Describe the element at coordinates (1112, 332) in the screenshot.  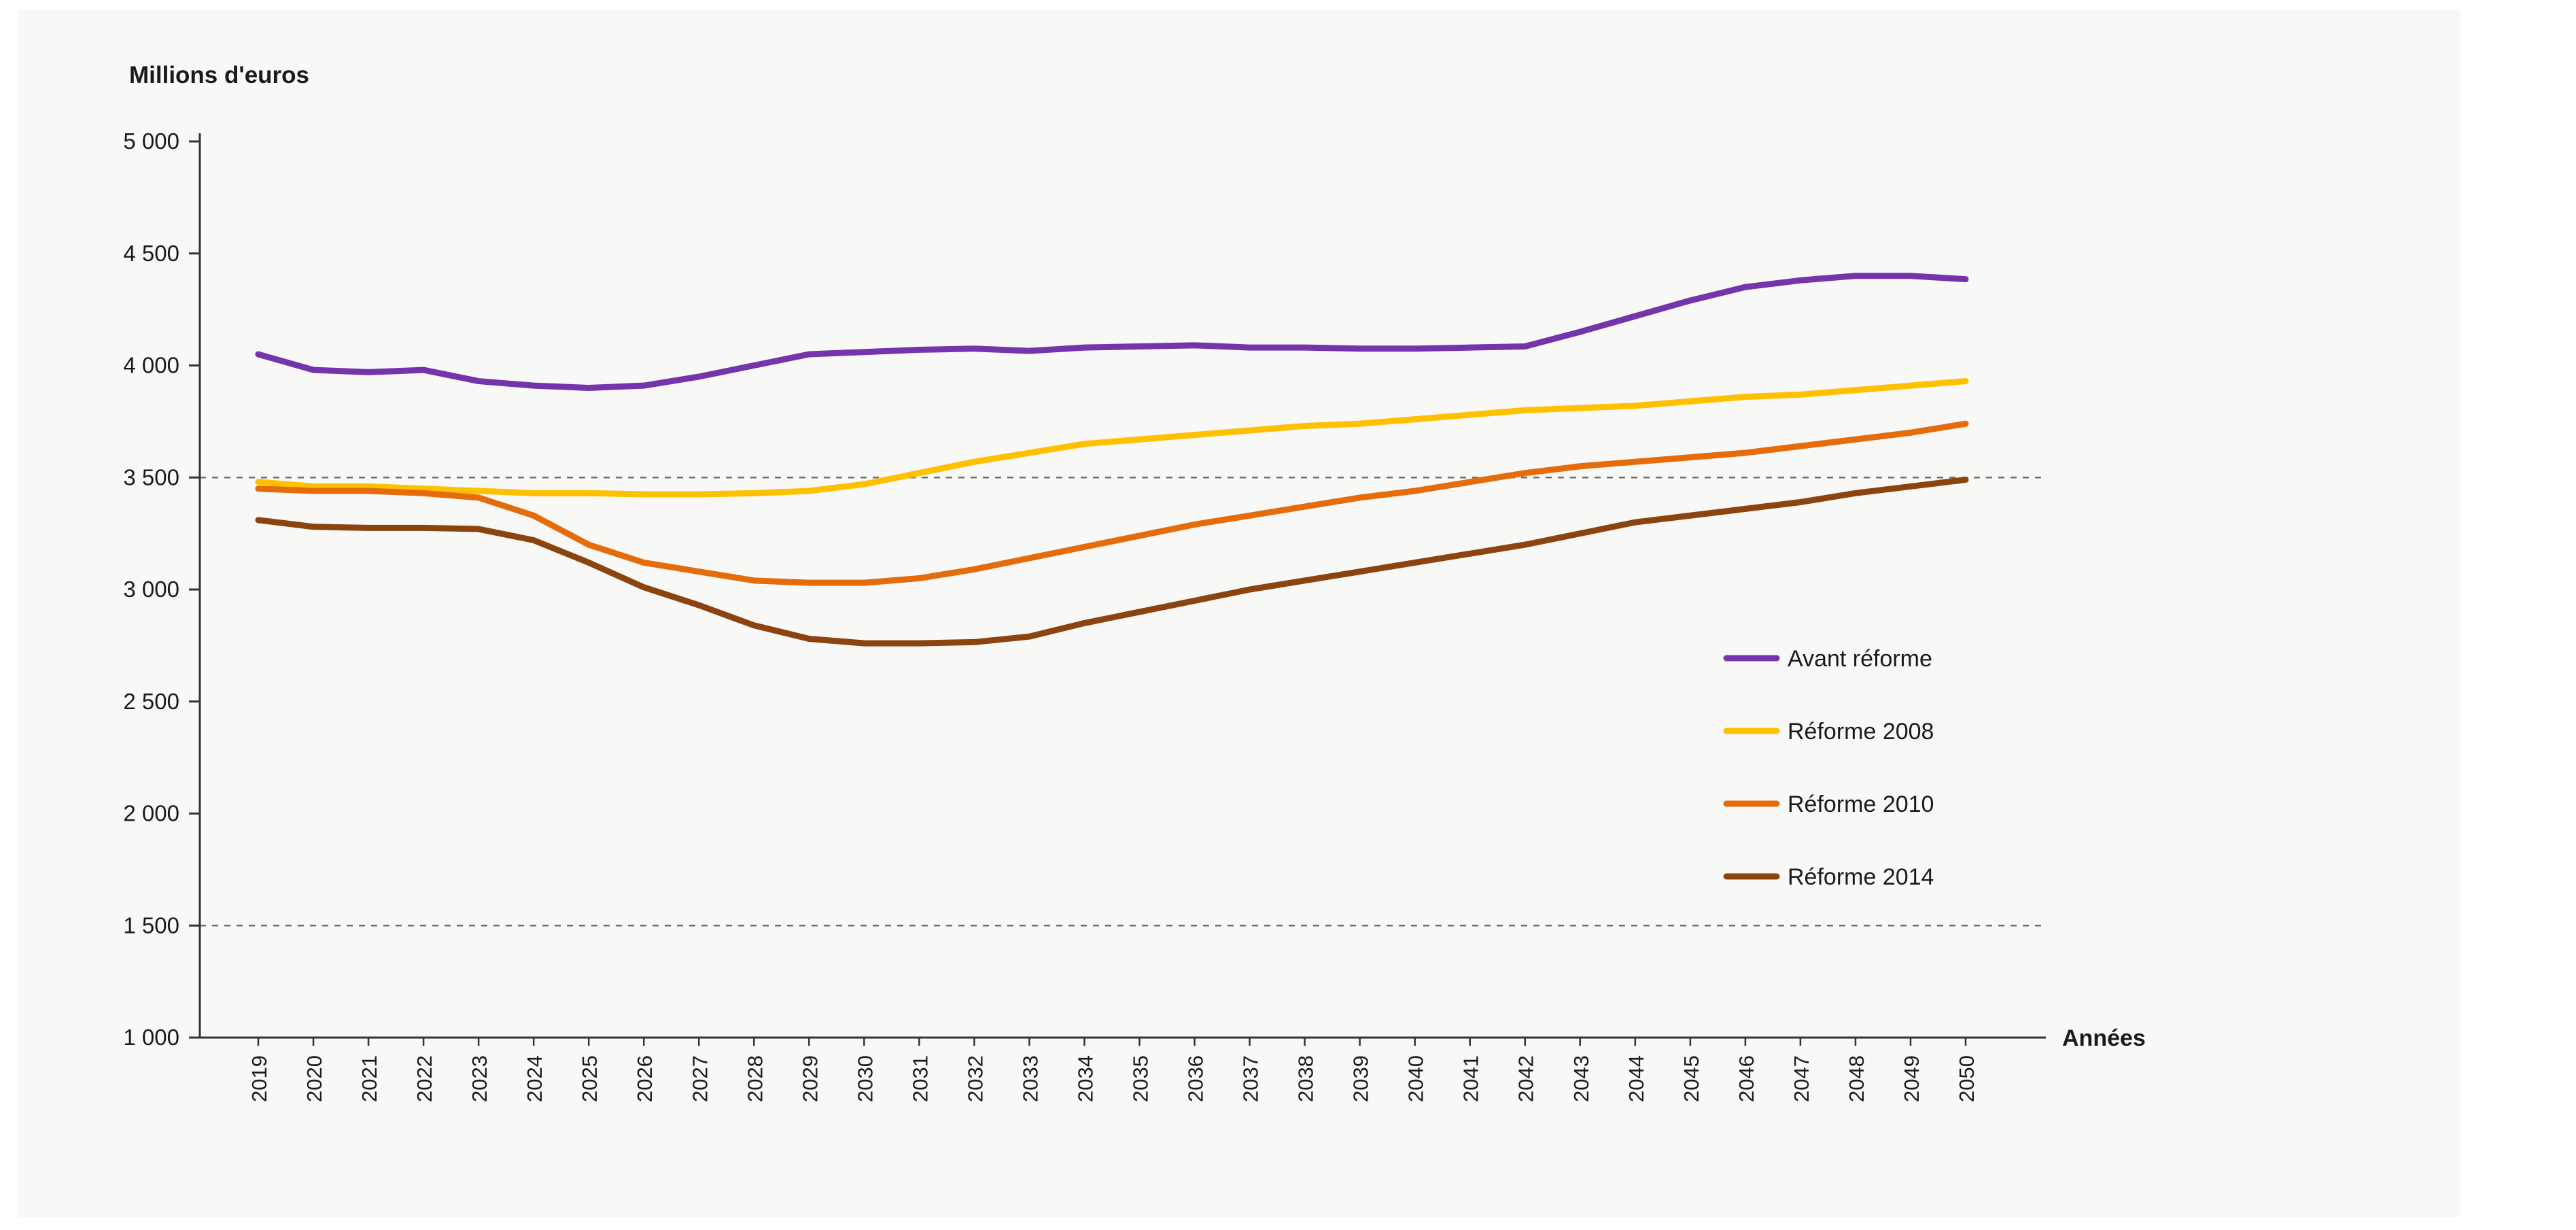
I see `series-line-avant-reforme` at that location.